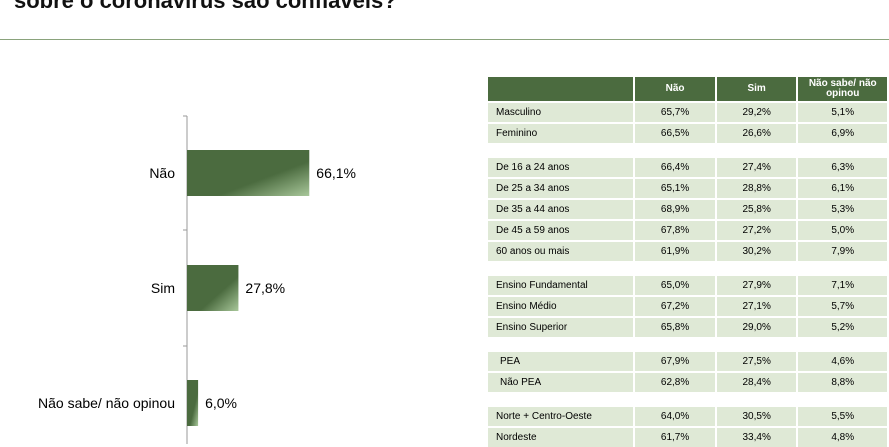 Image resolution: width=889 pixels, height=447 pixels. What do you see at coordinates (265, 288) in the screenshot?
I see `value-label-sim: 27,8%` at bounding box center [265, 288].